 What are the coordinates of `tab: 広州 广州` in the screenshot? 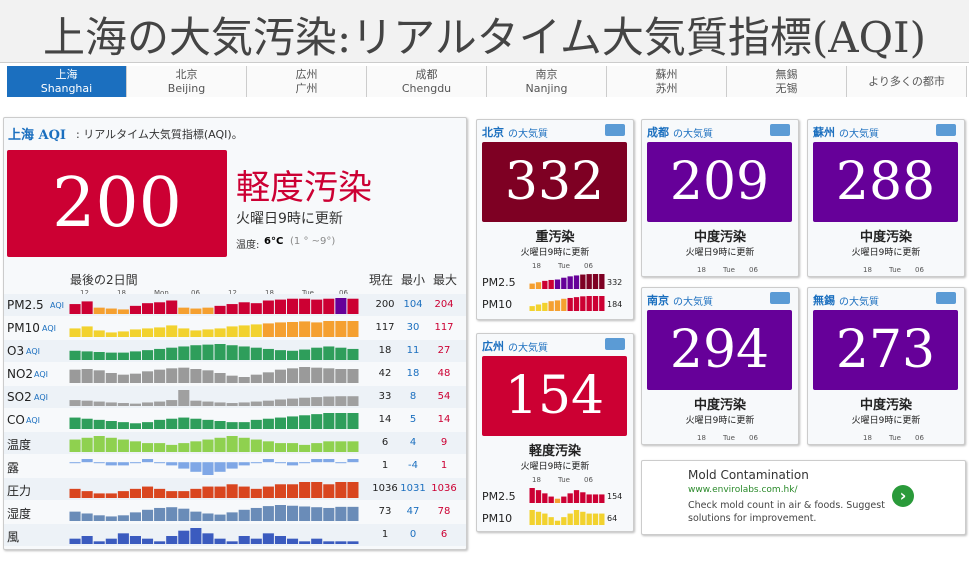 It's located at (307, 81).